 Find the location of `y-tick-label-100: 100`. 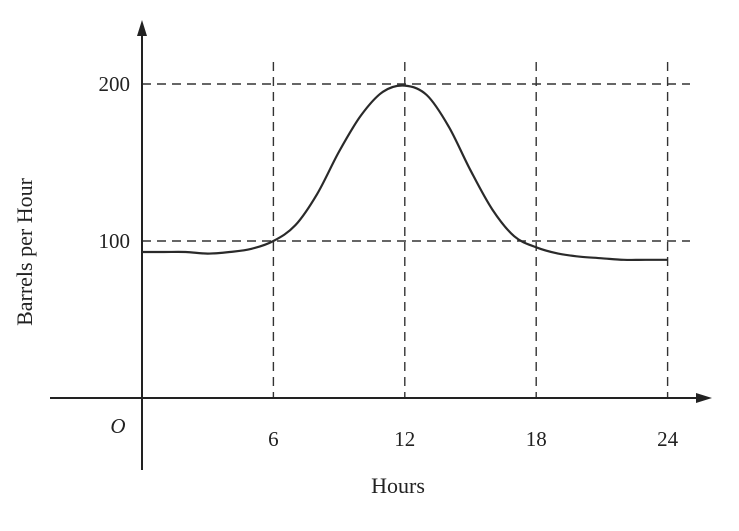

y-tick-label-100: 100 is located at coordinates (115, 241).